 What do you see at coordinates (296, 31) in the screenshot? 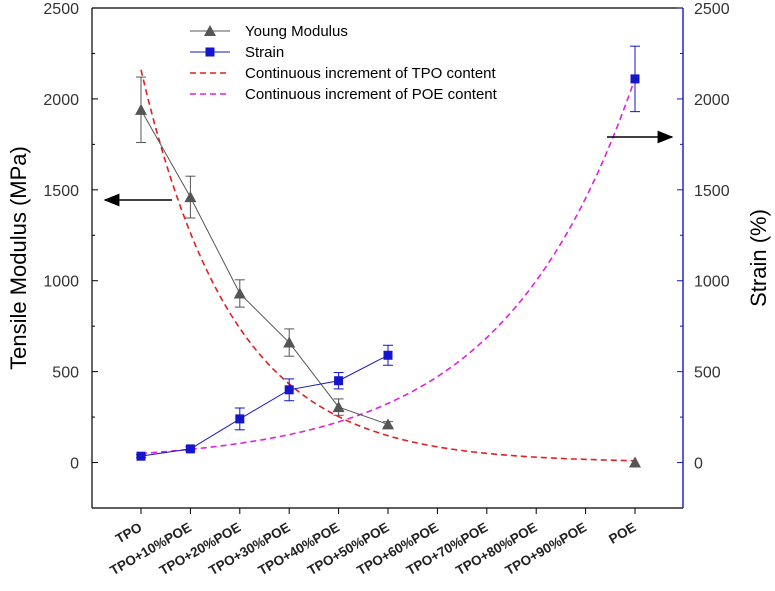
I see `legend-label: Young Modulus` at bounding box center [296, 31].